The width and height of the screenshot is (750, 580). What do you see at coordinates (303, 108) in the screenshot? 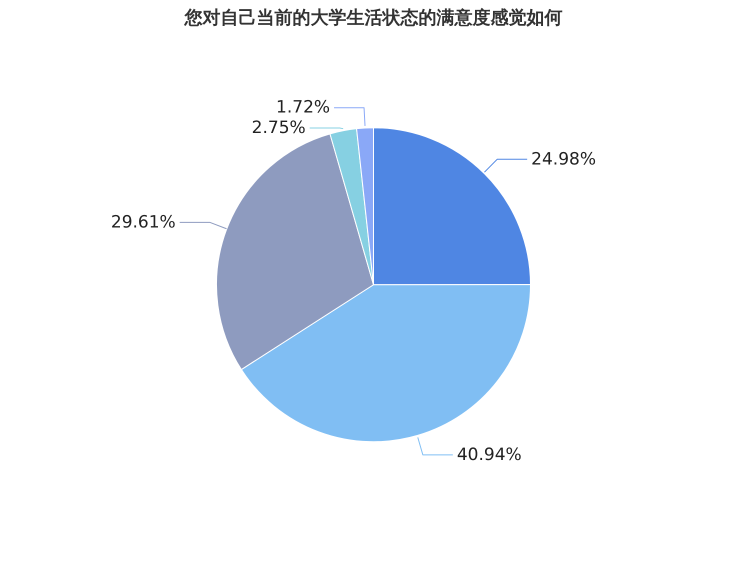
I see `data-label: 1.72%` at bounding box center [303, 108].